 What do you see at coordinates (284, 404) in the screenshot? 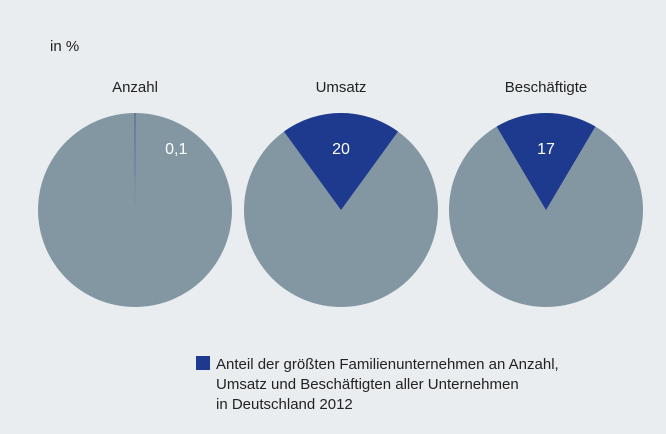
I see `legend-label: in Deutschland 2012` at bounding box center [284, 404].